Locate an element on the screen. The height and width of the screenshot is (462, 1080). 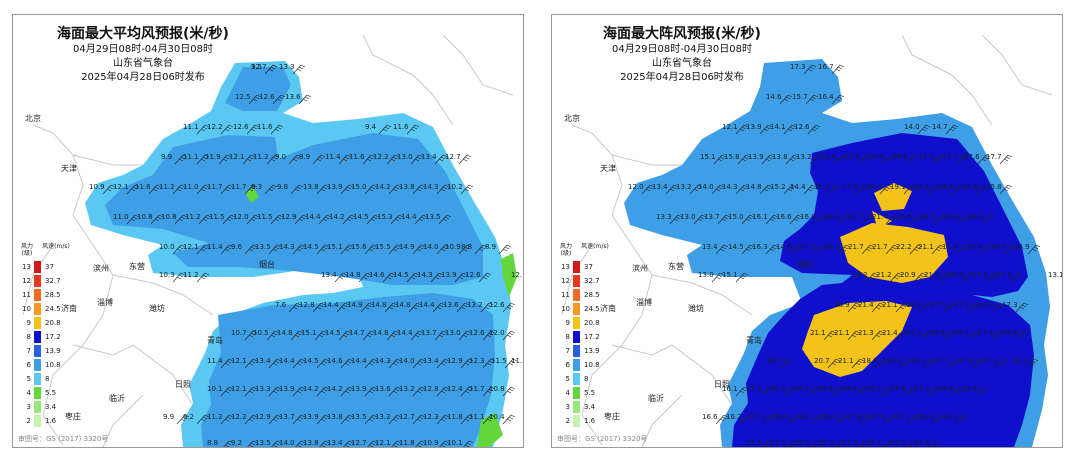
legend-level: 3 is located at coordinates (28, 407).